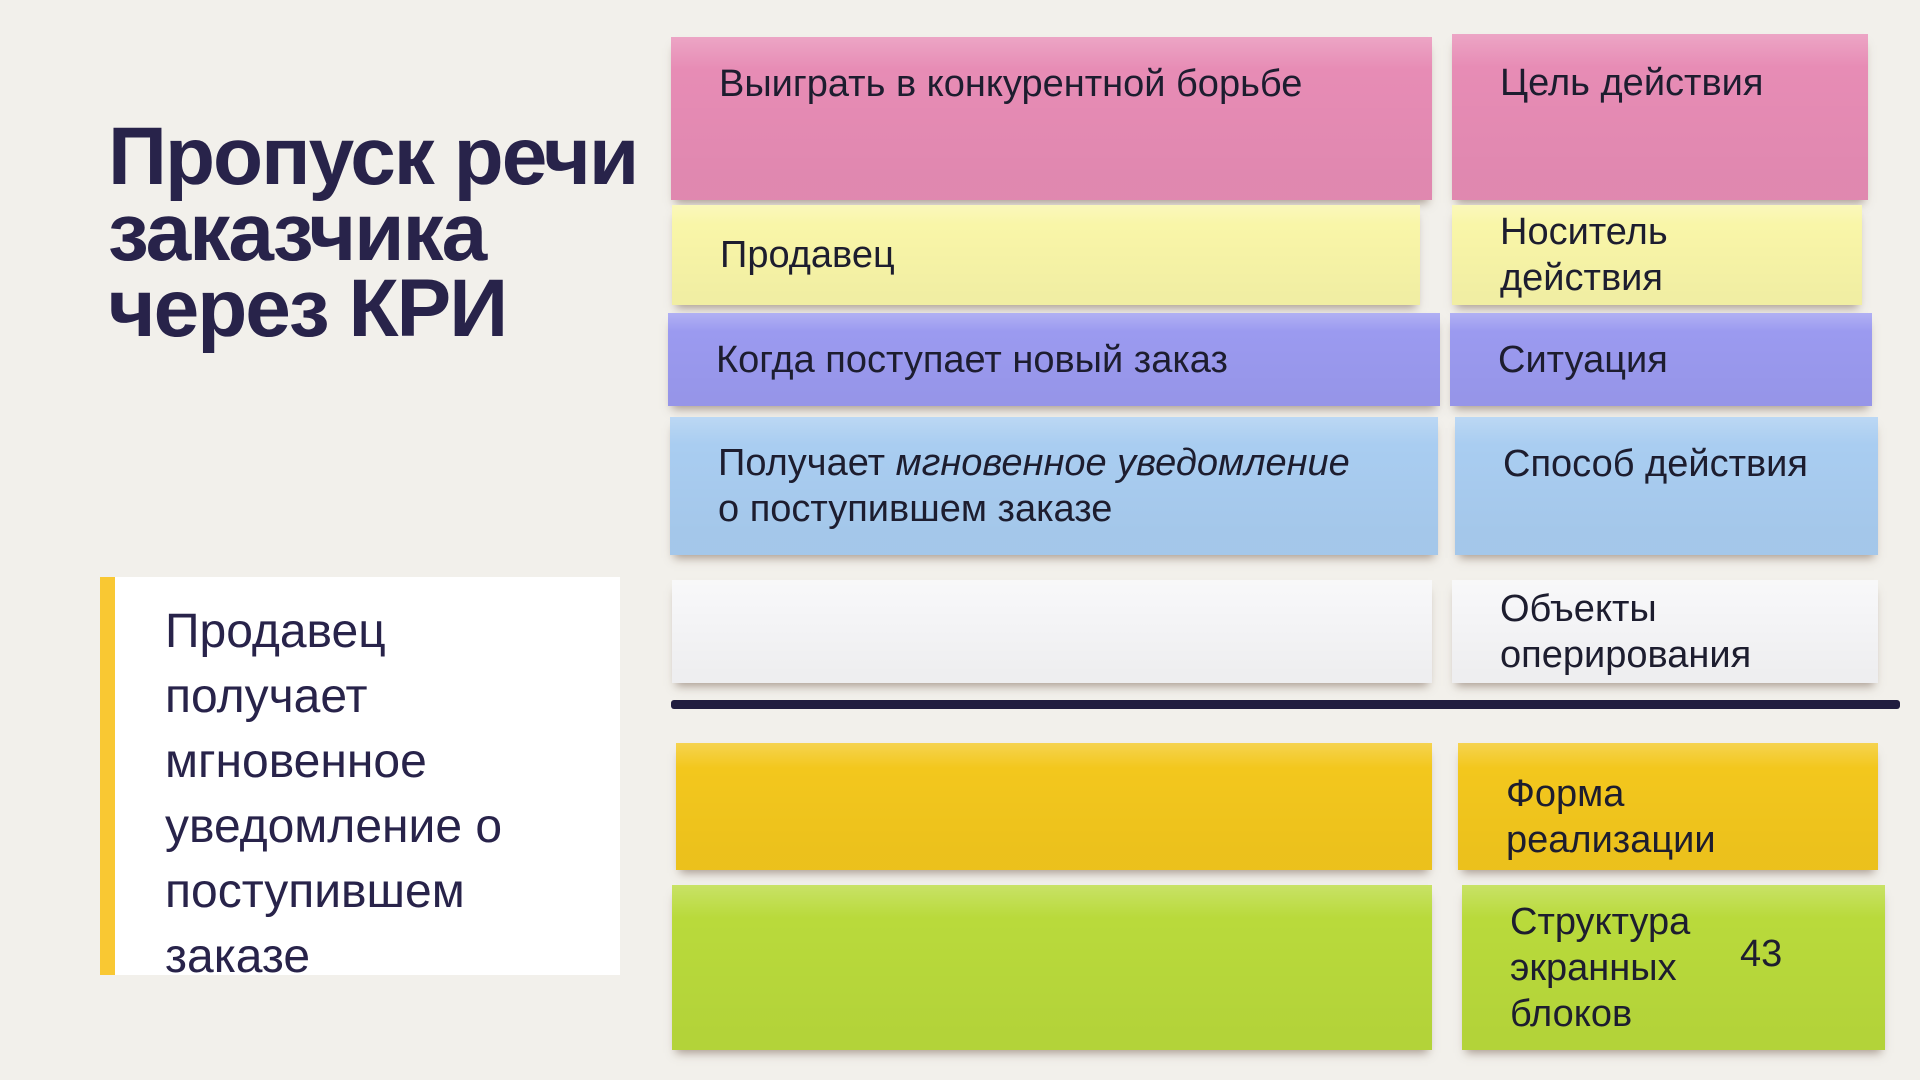 The height and width of the screenshot is (1080, 1920). Describe the element at coordinates (1052, 631) in the screenshot. I see `sticky-note-objects-empty` at that location.